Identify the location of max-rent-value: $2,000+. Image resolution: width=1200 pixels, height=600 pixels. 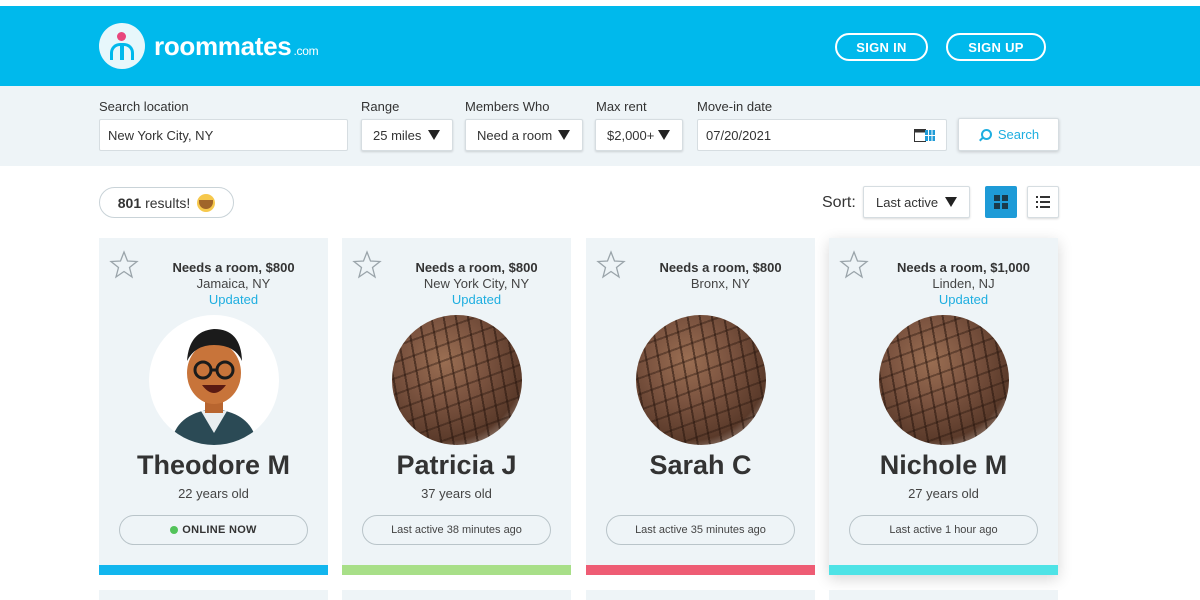
(631, 135).